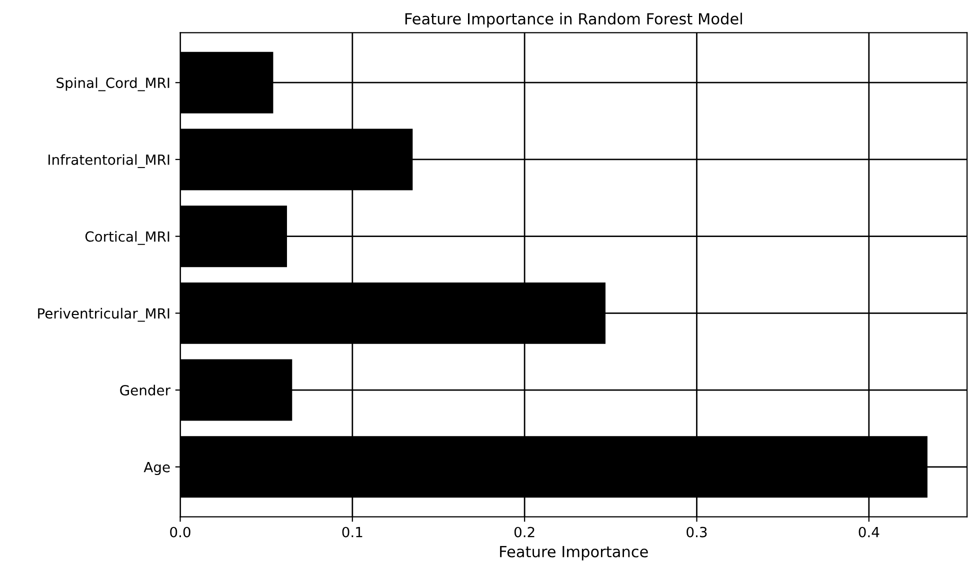 This screenshot has width=969, height=573. I want to click on y-tick-label: Spinal_Cord_MRI, so click(113, 84).